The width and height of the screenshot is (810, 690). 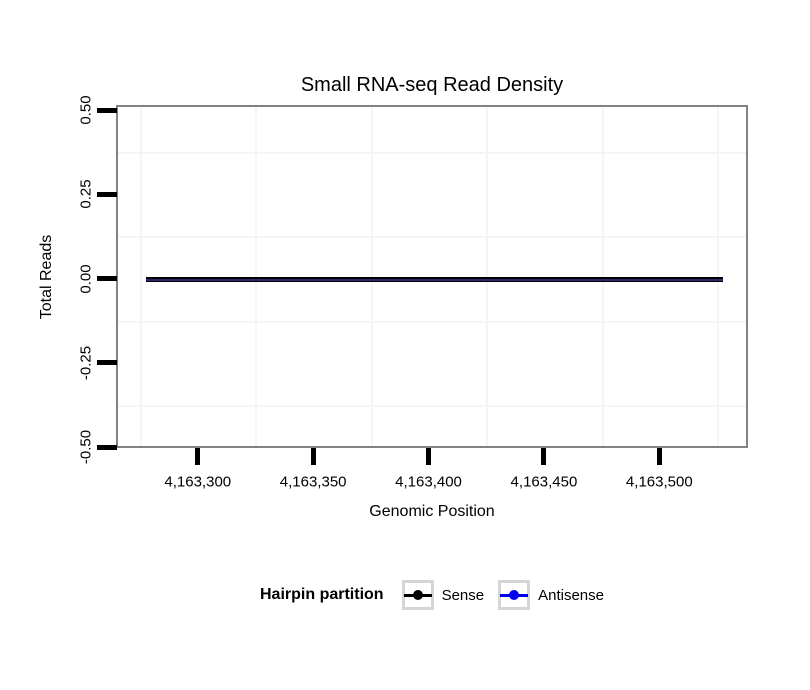 I want to click on legend-key-sense, so click(x=417, y=595).